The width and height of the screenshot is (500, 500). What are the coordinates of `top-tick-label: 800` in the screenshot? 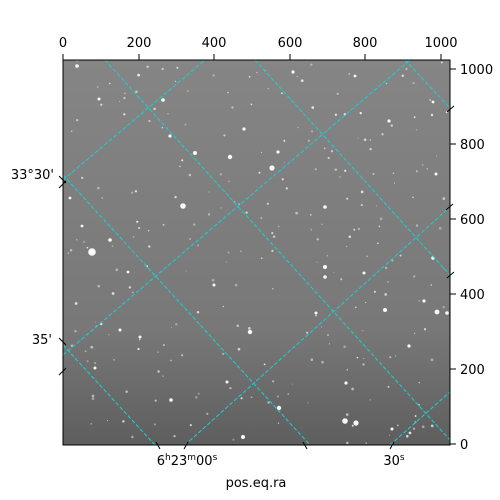 It's located at (365, 43).